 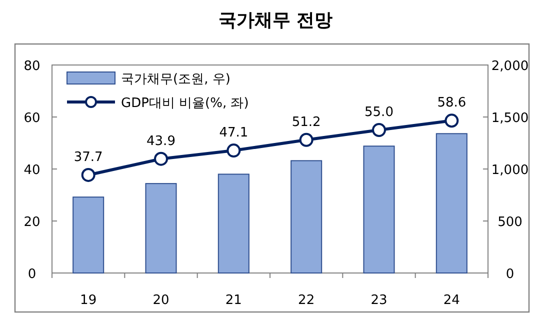 What do you see at coordinates (175, 79) in the screenshot?
I see `legend-label: 국가채무(조원, 우)` at bounding box center [175, 79].